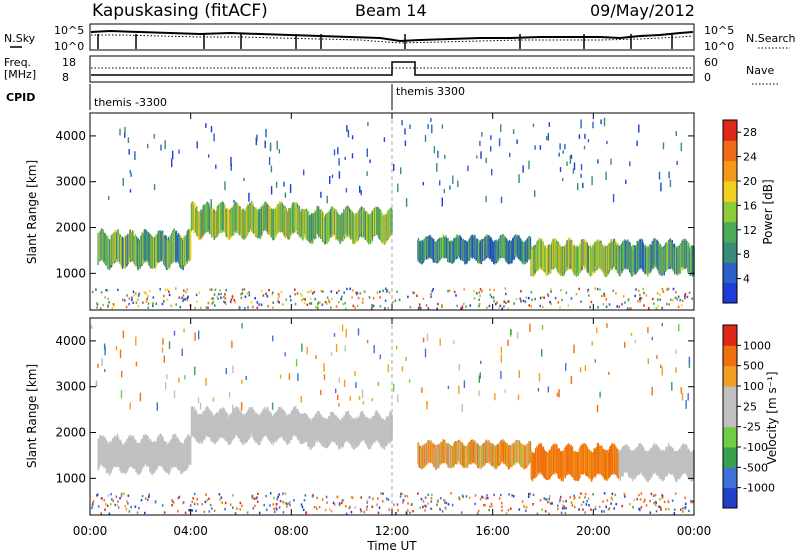  Describe the element at coordinates (730, 151) in the screenshot. I see `colorbar-swatch` at that location.